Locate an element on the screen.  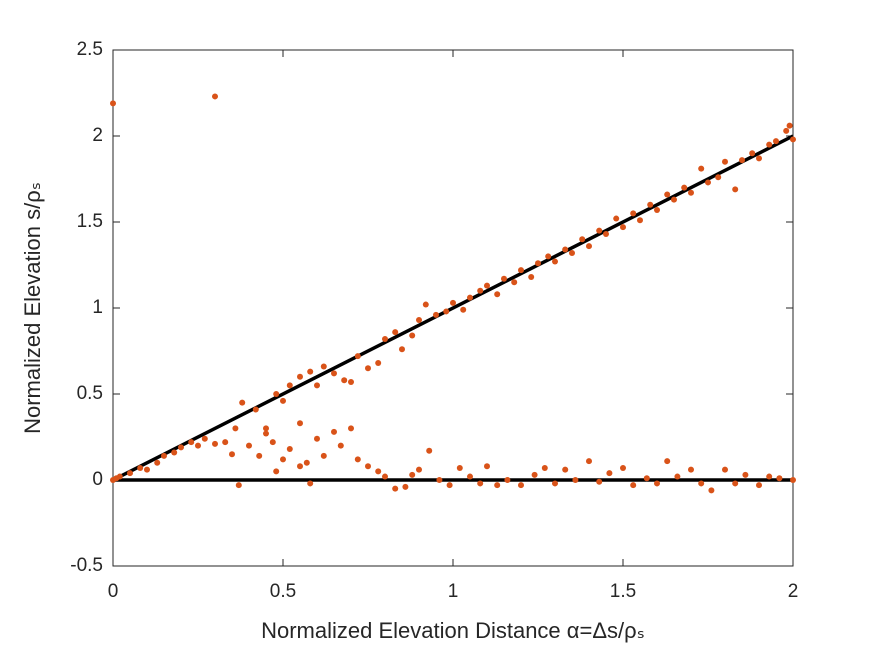
y-tick-label: -0.5 is located at coordinates (86, 565).